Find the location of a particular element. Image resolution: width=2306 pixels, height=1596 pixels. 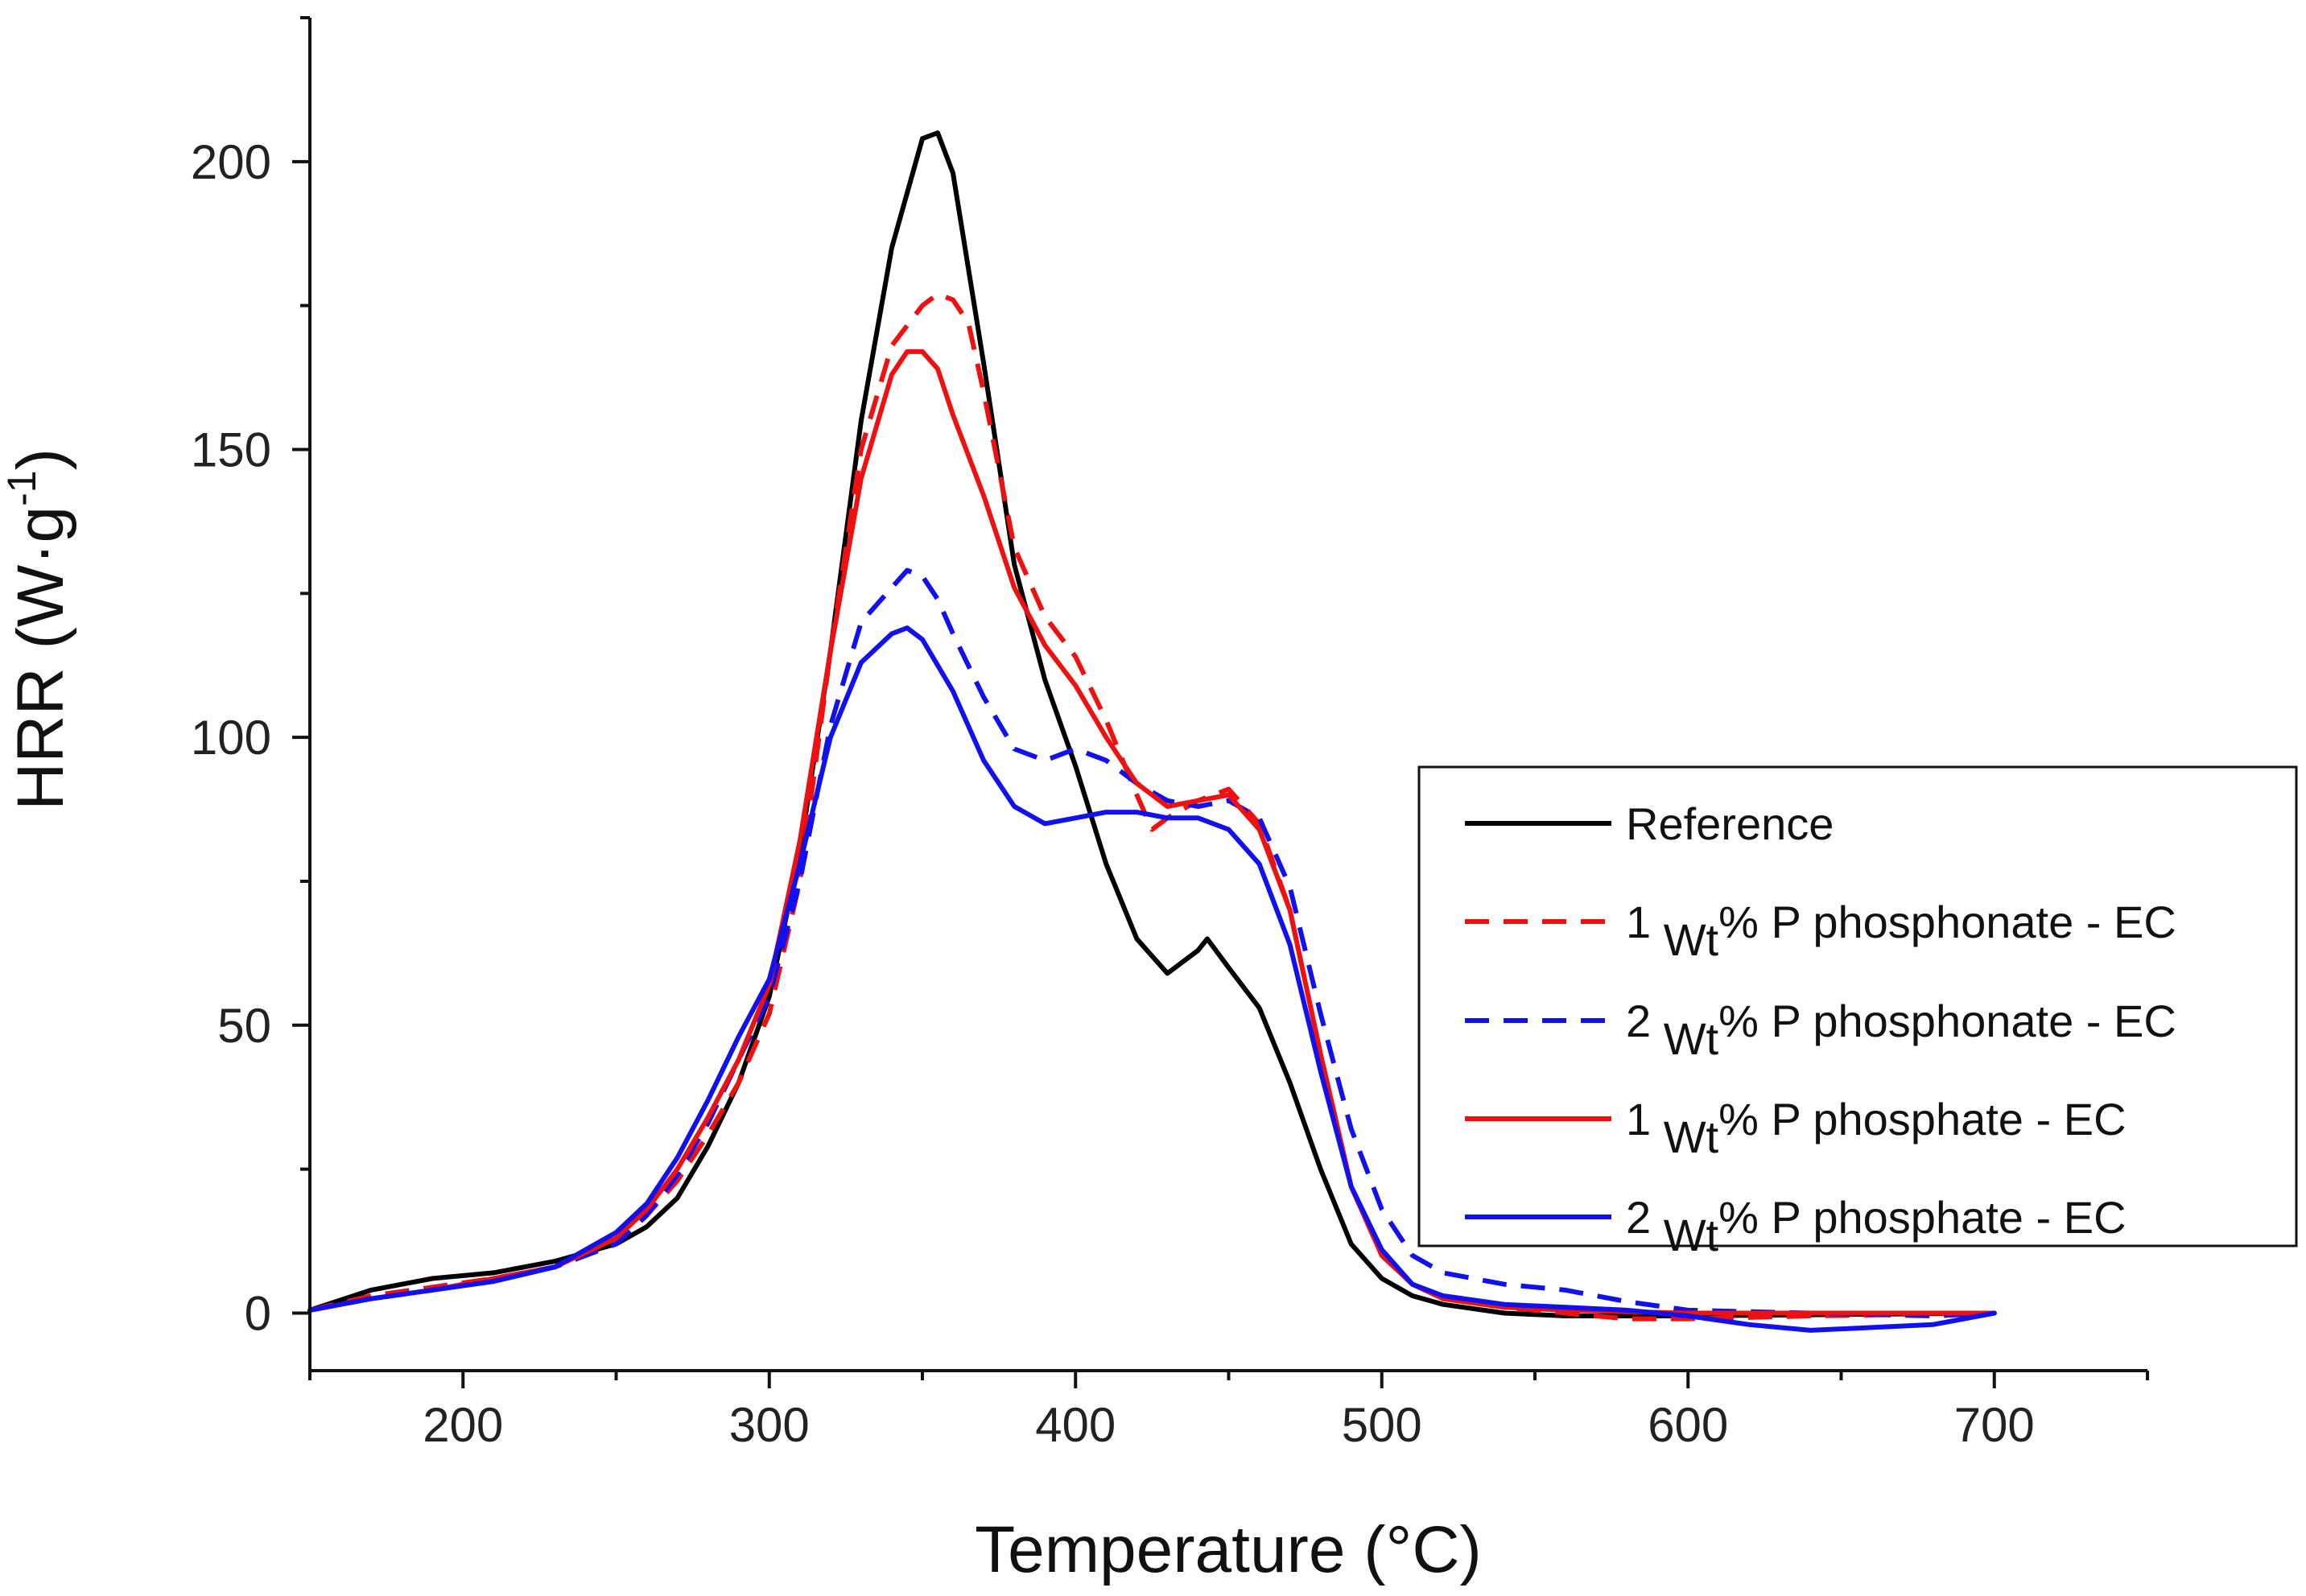

x-tick-label: 700 is located at coordinates (1995, 1425).